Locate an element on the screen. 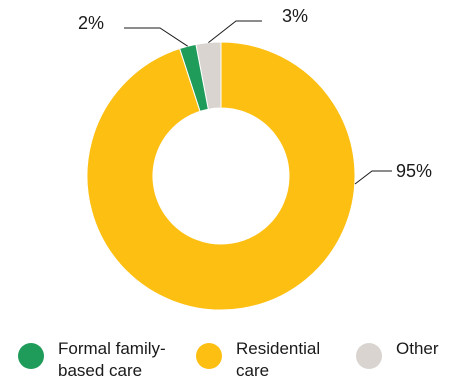  legend-label-line: based care is located at coordinates (100, 370).